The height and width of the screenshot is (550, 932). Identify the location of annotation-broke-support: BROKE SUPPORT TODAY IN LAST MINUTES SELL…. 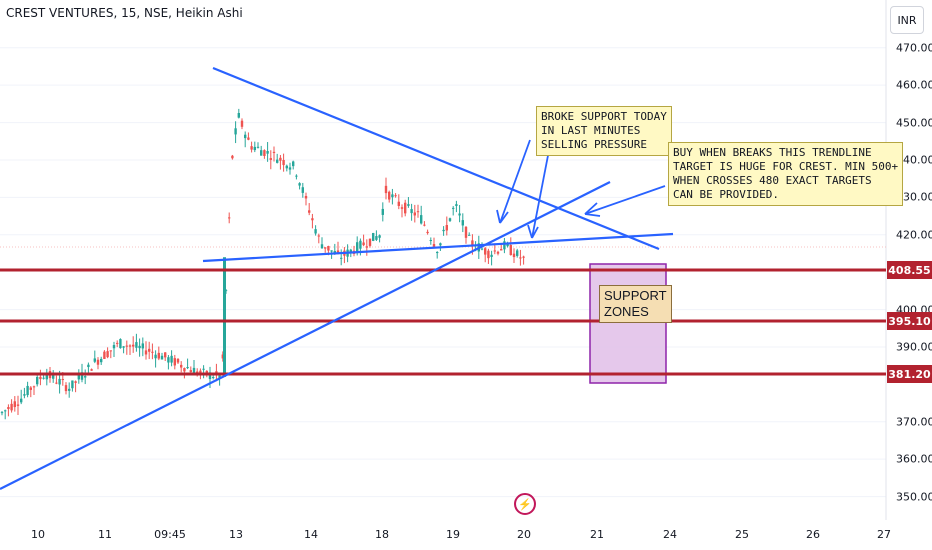
(604, 131).